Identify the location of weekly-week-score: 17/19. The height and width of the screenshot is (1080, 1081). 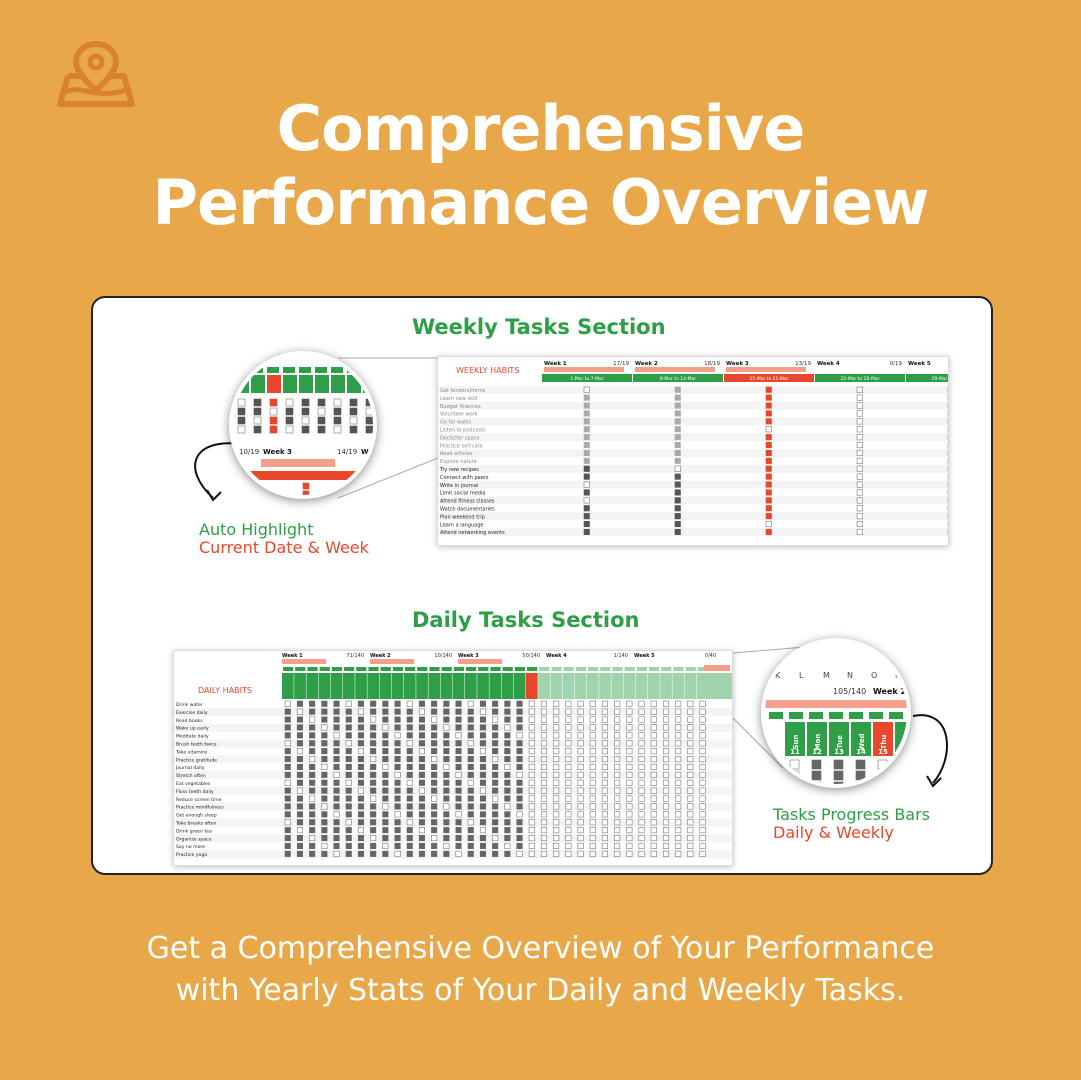
(621, 364).